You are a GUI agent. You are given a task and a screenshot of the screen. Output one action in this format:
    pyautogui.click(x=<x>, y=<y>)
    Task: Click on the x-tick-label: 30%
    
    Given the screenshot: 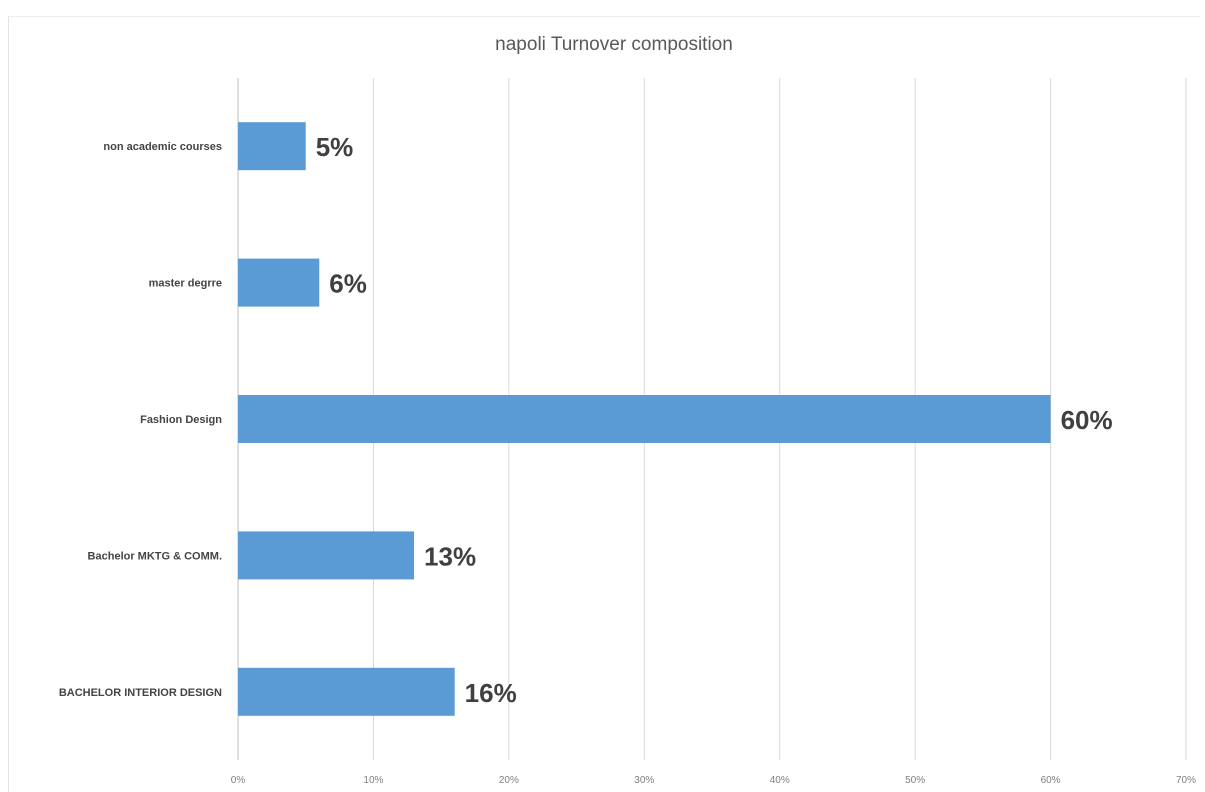 What is the action you would take?
    pyautogui.click(x=644, y=780)
    